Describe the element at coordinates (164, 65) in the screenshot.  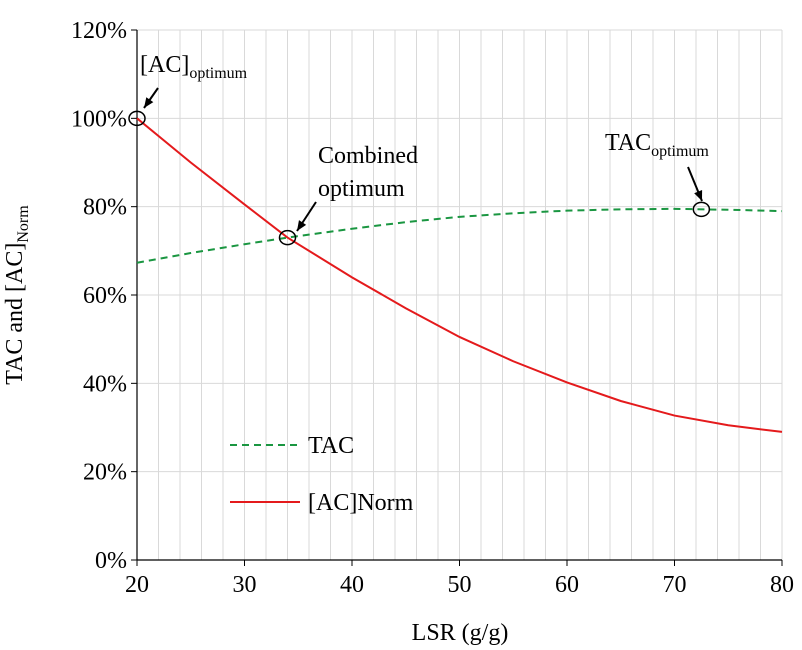
I see `annotation-main: [AC]` at that location.